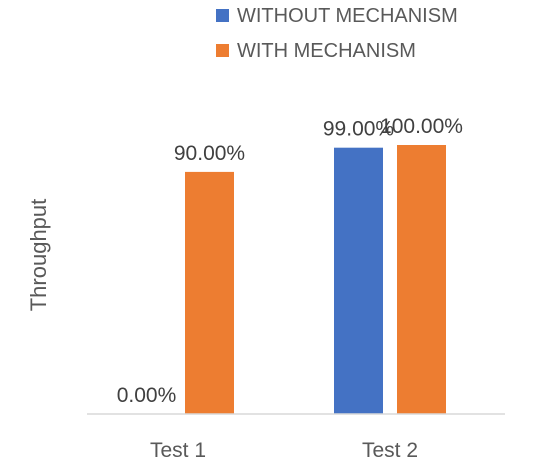 The image size is (550, 475). I want to click on x-tick-label: Test 2, so click(390, 450).